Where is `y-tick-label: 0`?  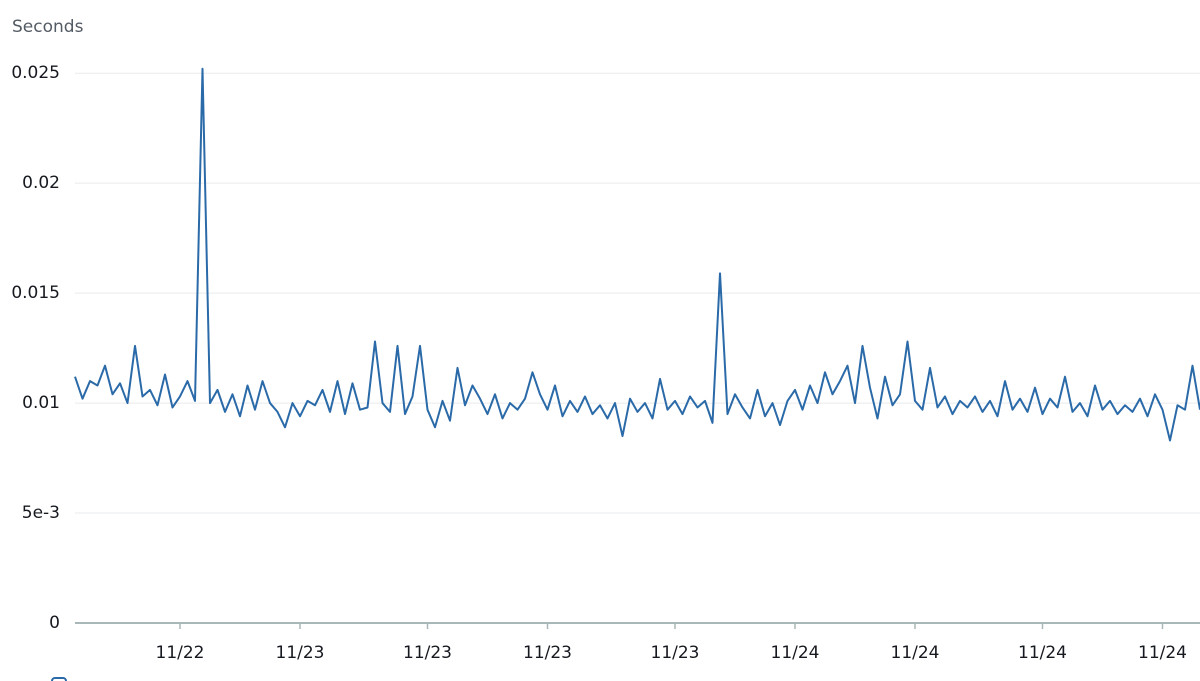
y-tick-label: 0 is located at coordinates (54, 623).